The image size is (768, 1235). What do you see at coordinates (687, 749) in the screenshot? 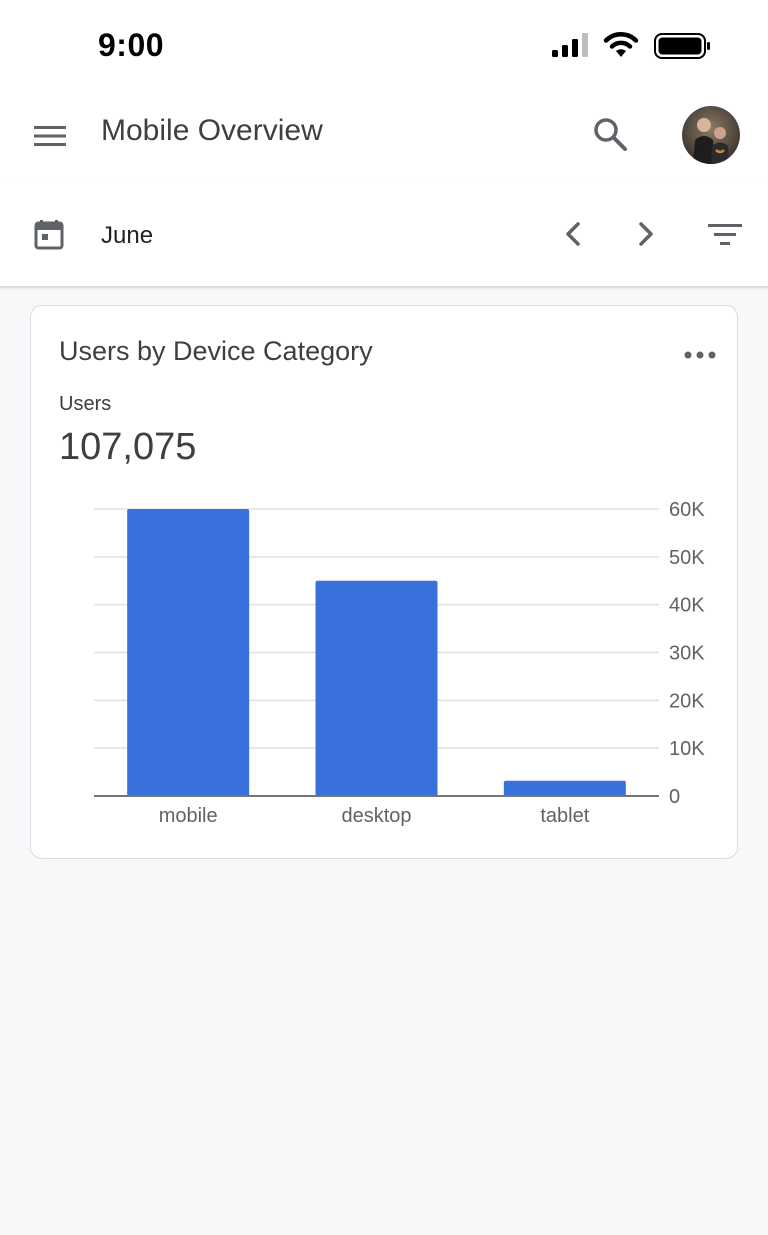
I see `y-tick-label: 10K` at bounding box center [687, 749].